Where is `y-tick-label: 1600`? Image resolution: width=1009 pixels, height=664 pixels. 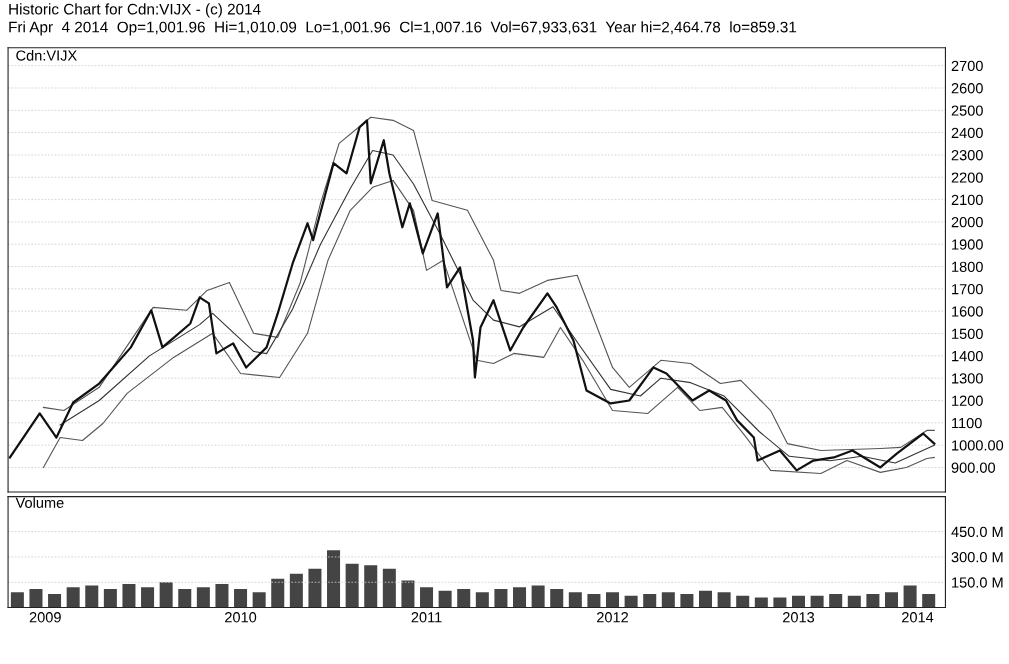
y-tick-label: 1600 is located at coordinates (967, 311).